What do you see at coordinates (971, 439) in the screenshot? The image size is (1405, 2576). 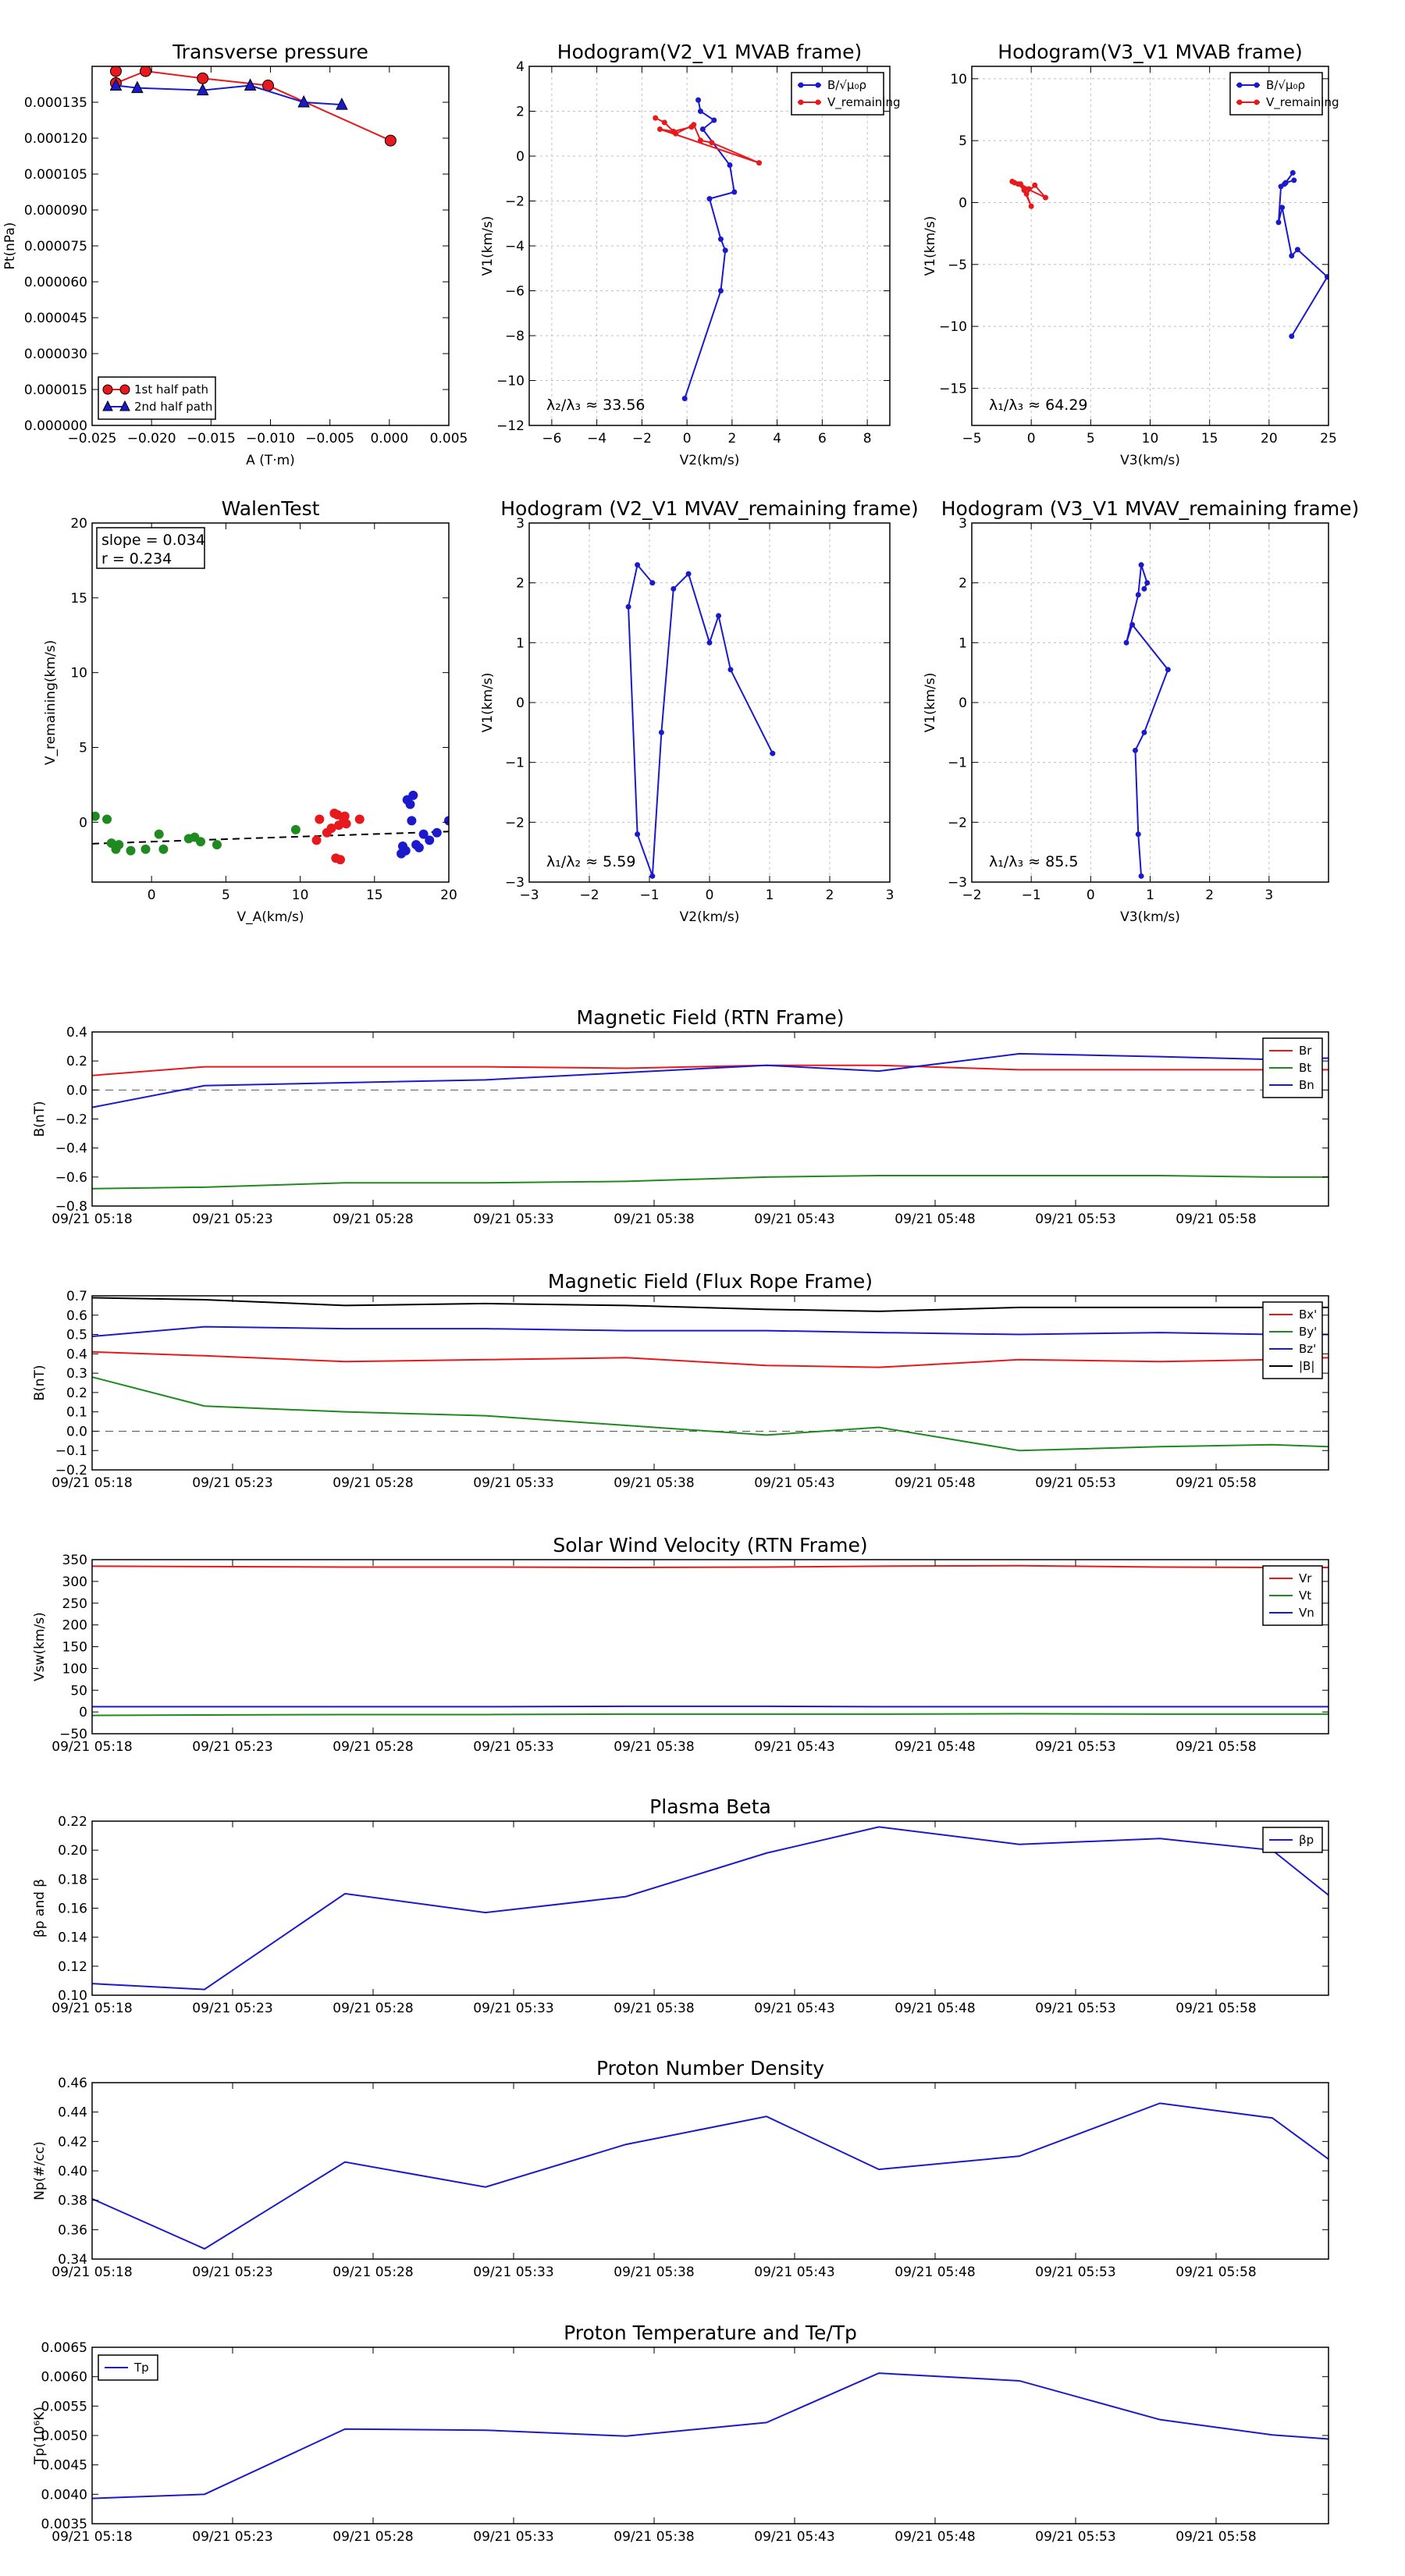 I see `x-tick-label: −5` at bounding box center [971, 439].